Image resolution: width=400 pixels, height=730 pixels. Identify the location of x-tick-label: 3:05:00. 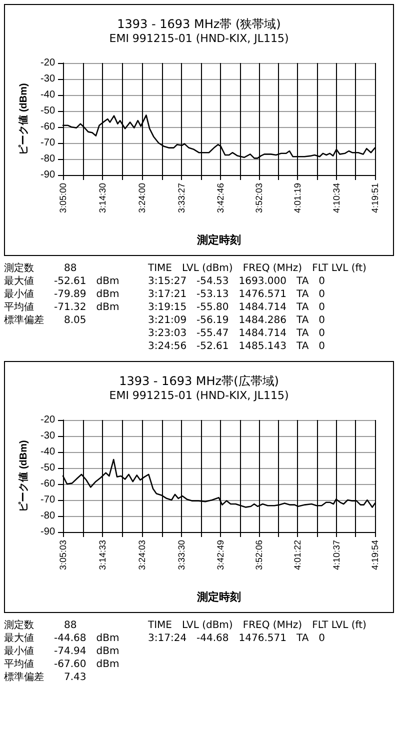
(63, 198).